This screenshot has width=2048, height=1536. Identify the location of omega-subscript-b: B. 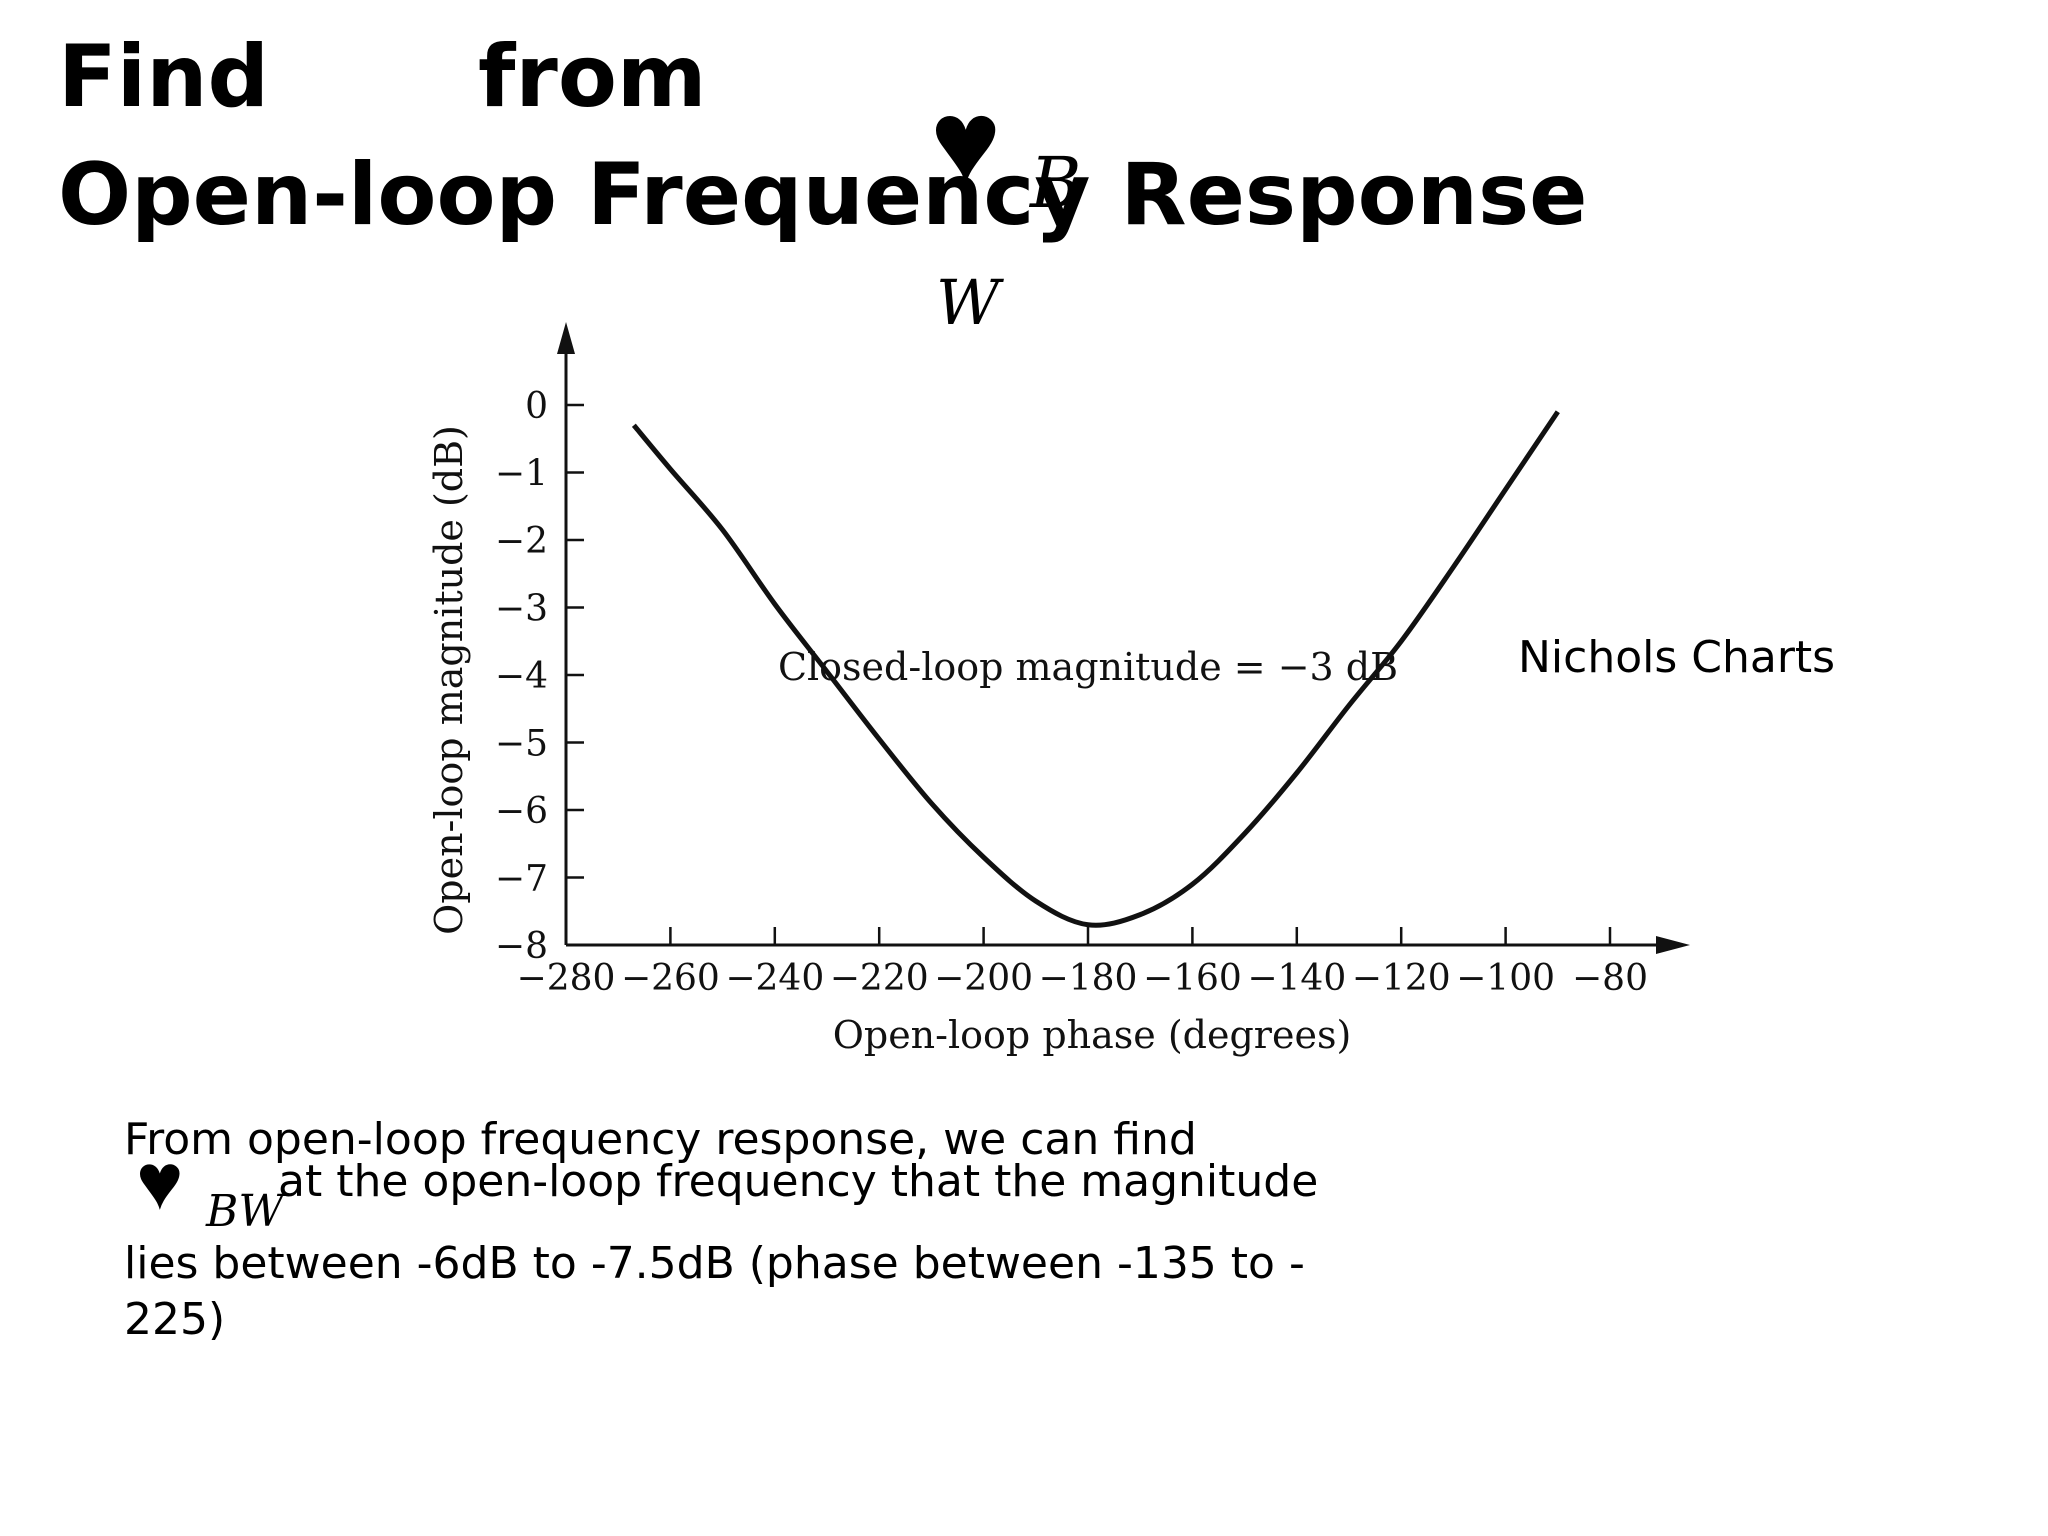
(1056, 183).